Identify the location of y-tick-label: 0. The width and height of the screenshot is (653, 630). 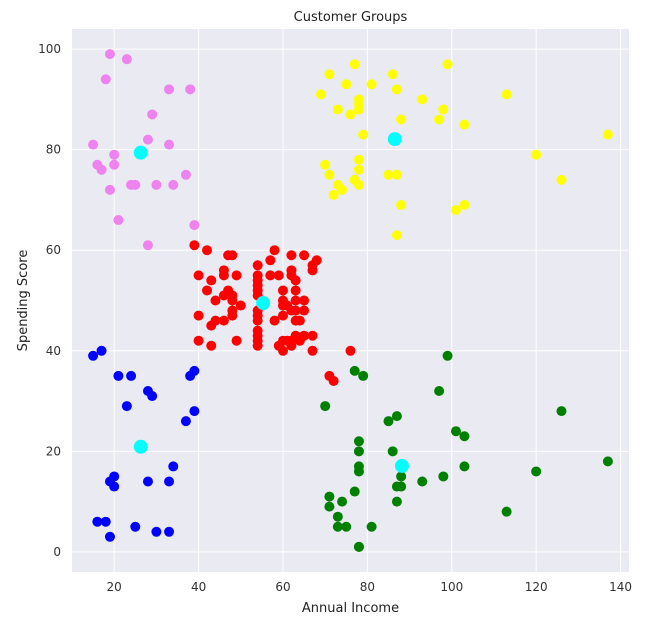
(57, 552).